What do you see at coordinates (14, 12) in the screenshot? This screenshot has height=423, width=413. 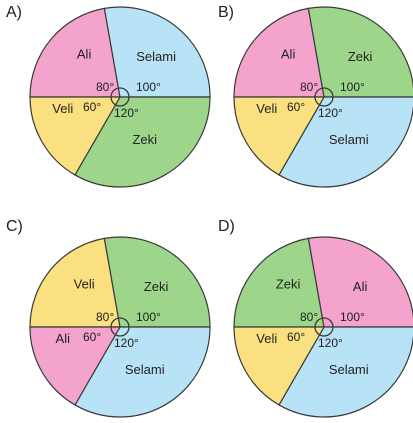 I see `option-label-a: A)` at bounding box center [14, 12].